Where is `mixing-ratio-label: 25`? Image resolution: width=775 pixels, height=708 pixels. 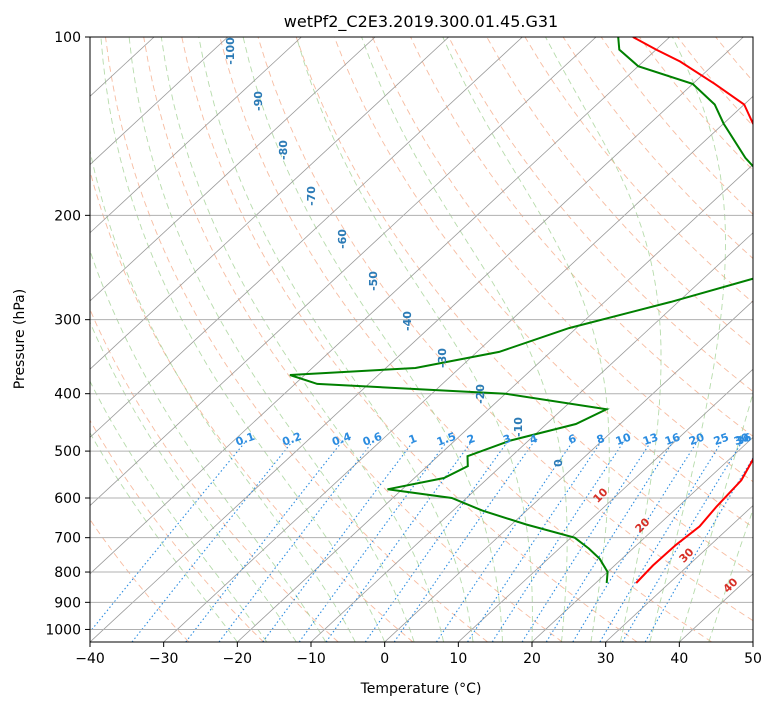
mixing-ratio-label: 25 is located at coordinates (721, 439).